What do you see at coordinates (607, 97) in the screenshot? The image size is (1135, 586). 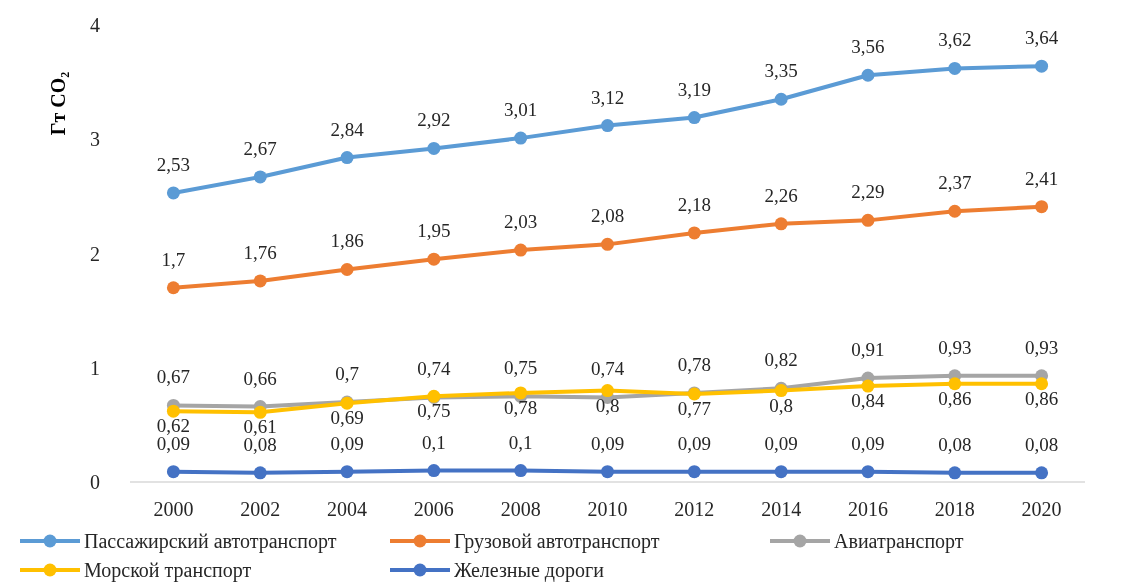 I see `data-label: 3,12` at bounding box center [607, 97].